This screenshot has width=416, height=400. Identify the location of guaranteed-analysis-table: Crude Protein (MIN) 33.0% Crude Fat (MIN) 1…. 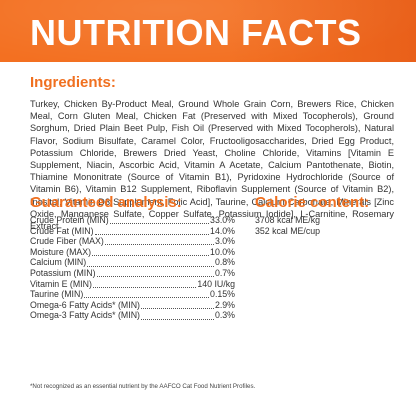
(132, 268).